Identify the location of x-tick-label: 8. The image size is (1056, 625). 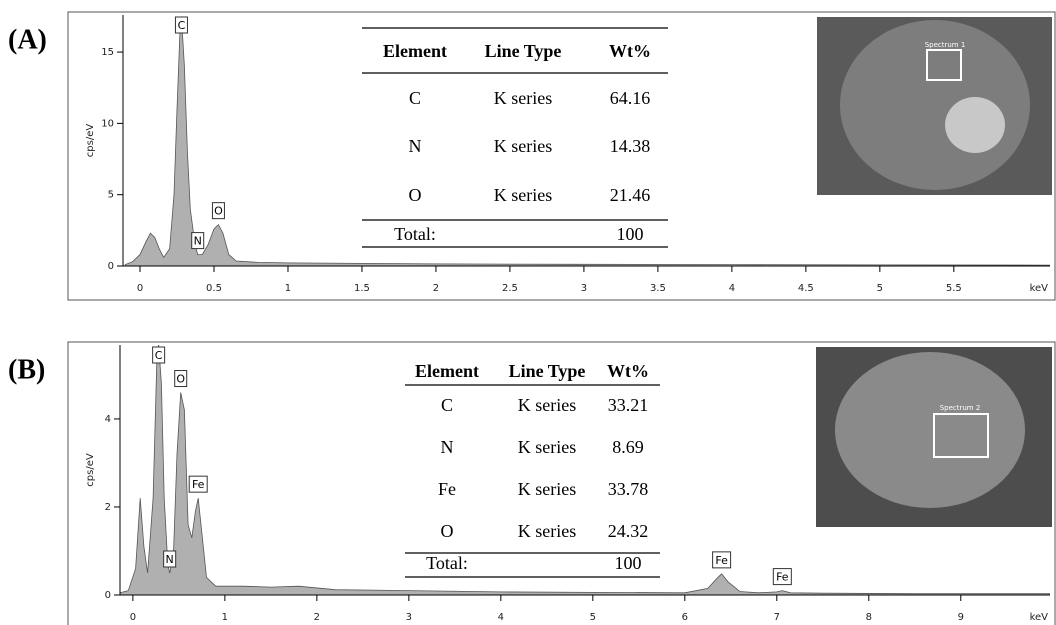
(869, 617).